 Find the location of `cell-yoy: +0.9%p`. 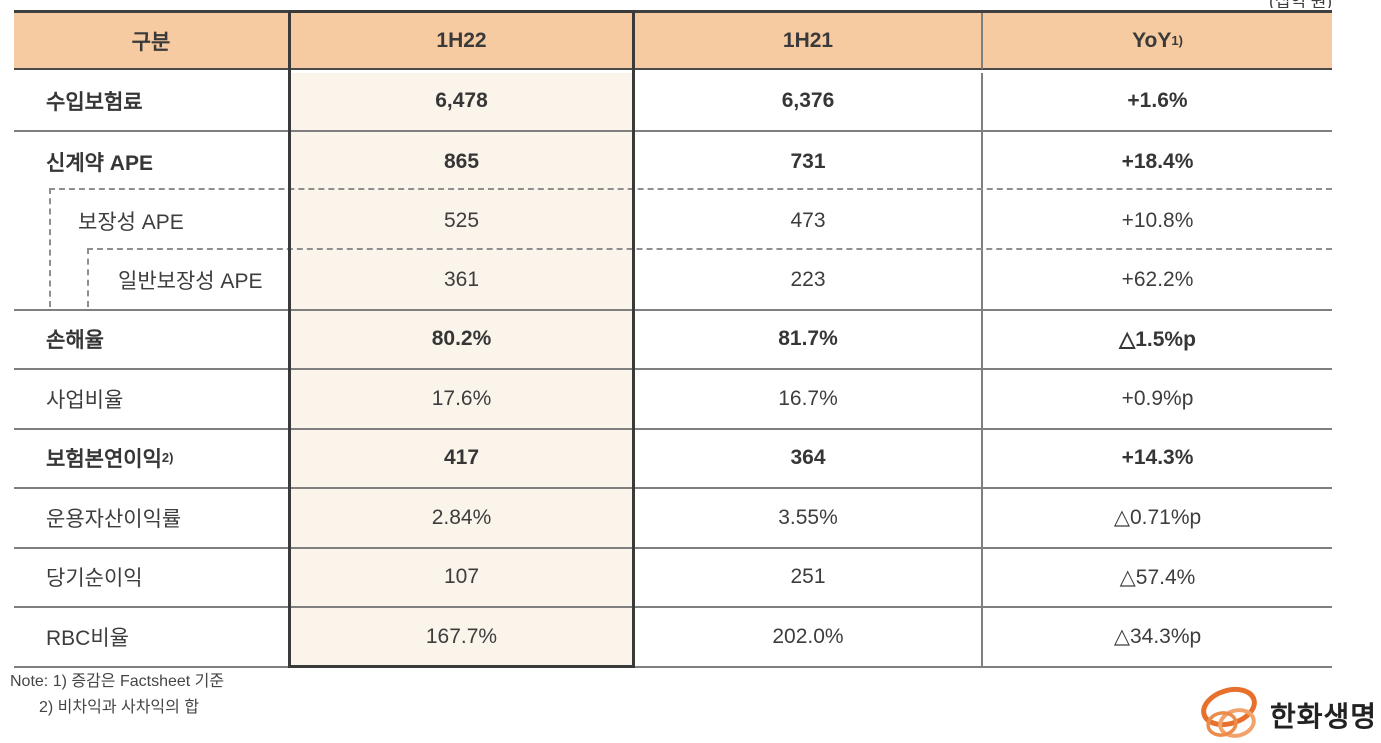

cell-yoy: +0.9%p is located at coordinates (1157, 400).